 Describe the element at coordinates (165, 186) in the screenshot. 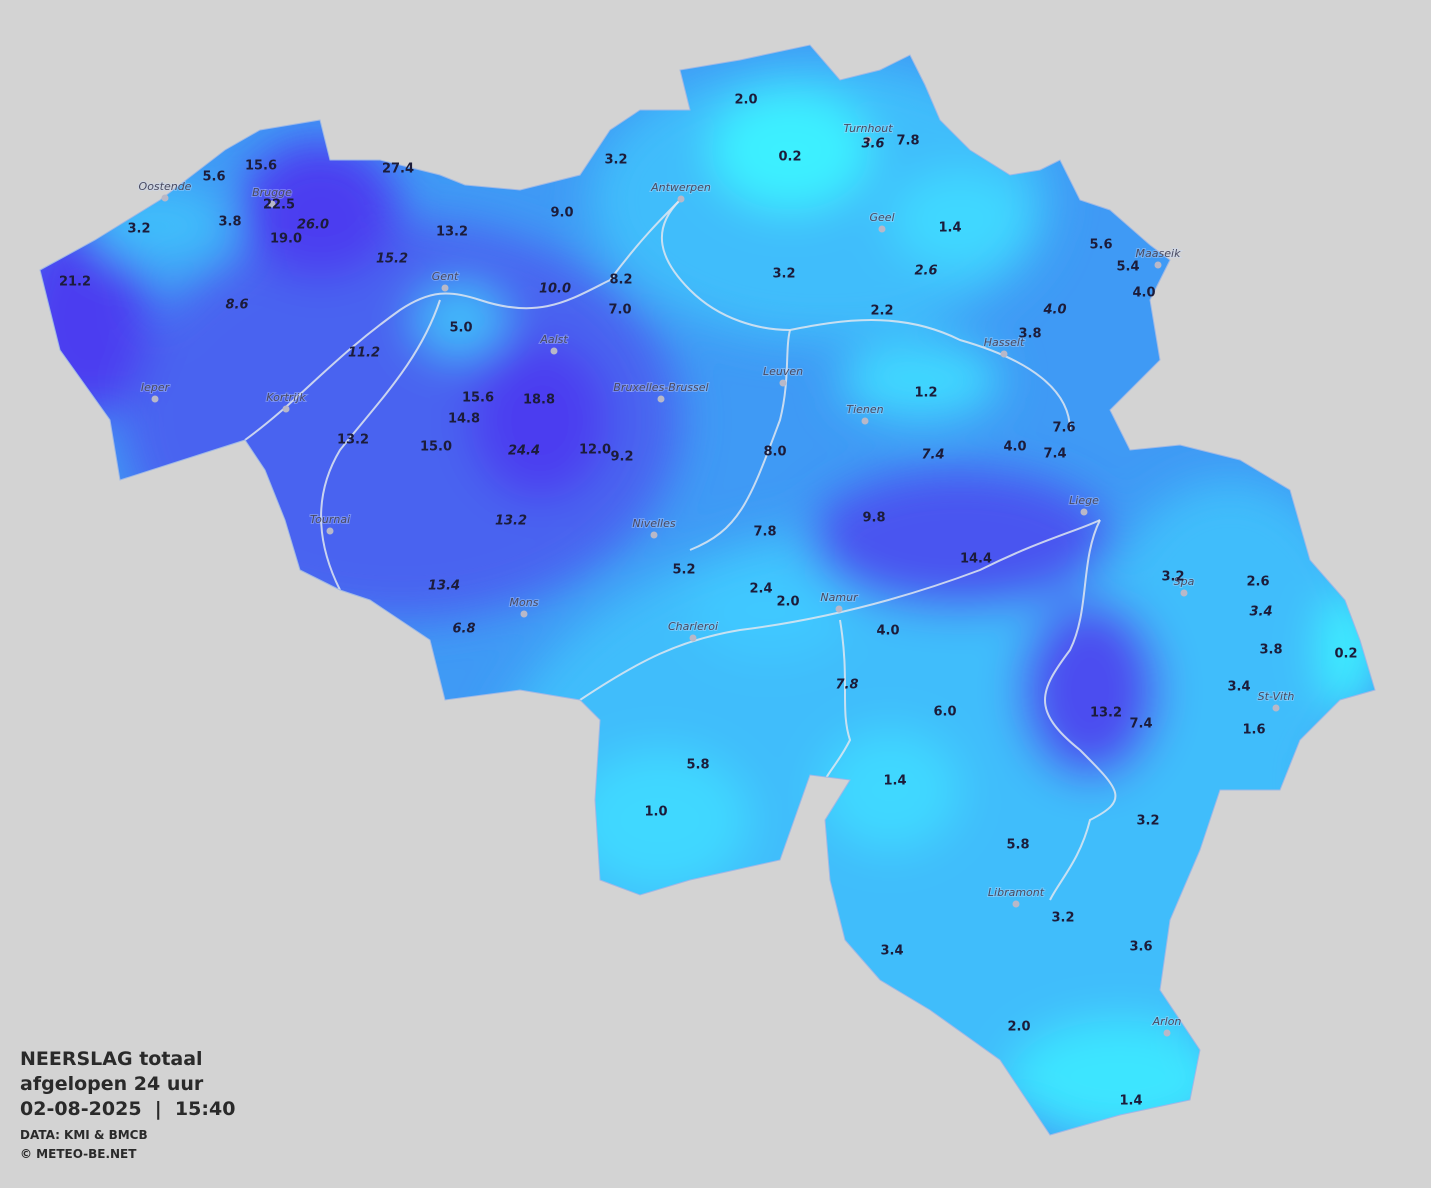

I see `city-label: Oostende` at that location.